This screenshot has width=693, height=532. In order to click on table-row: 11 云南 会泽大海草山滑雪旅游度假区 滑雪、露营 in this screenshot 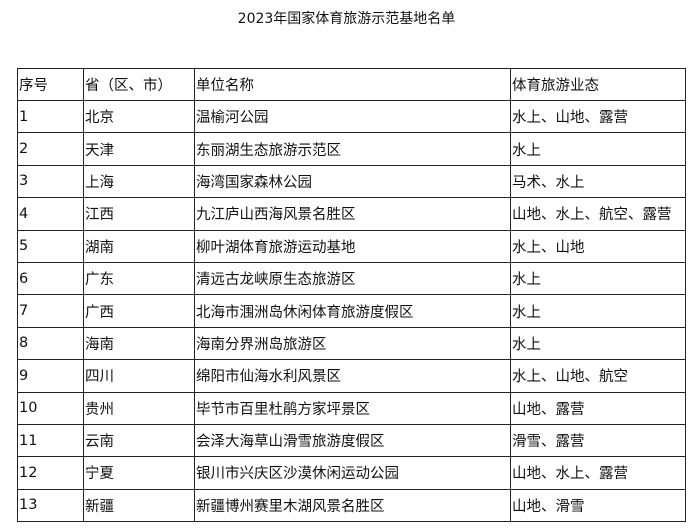, I will do `click(351, 440)`.